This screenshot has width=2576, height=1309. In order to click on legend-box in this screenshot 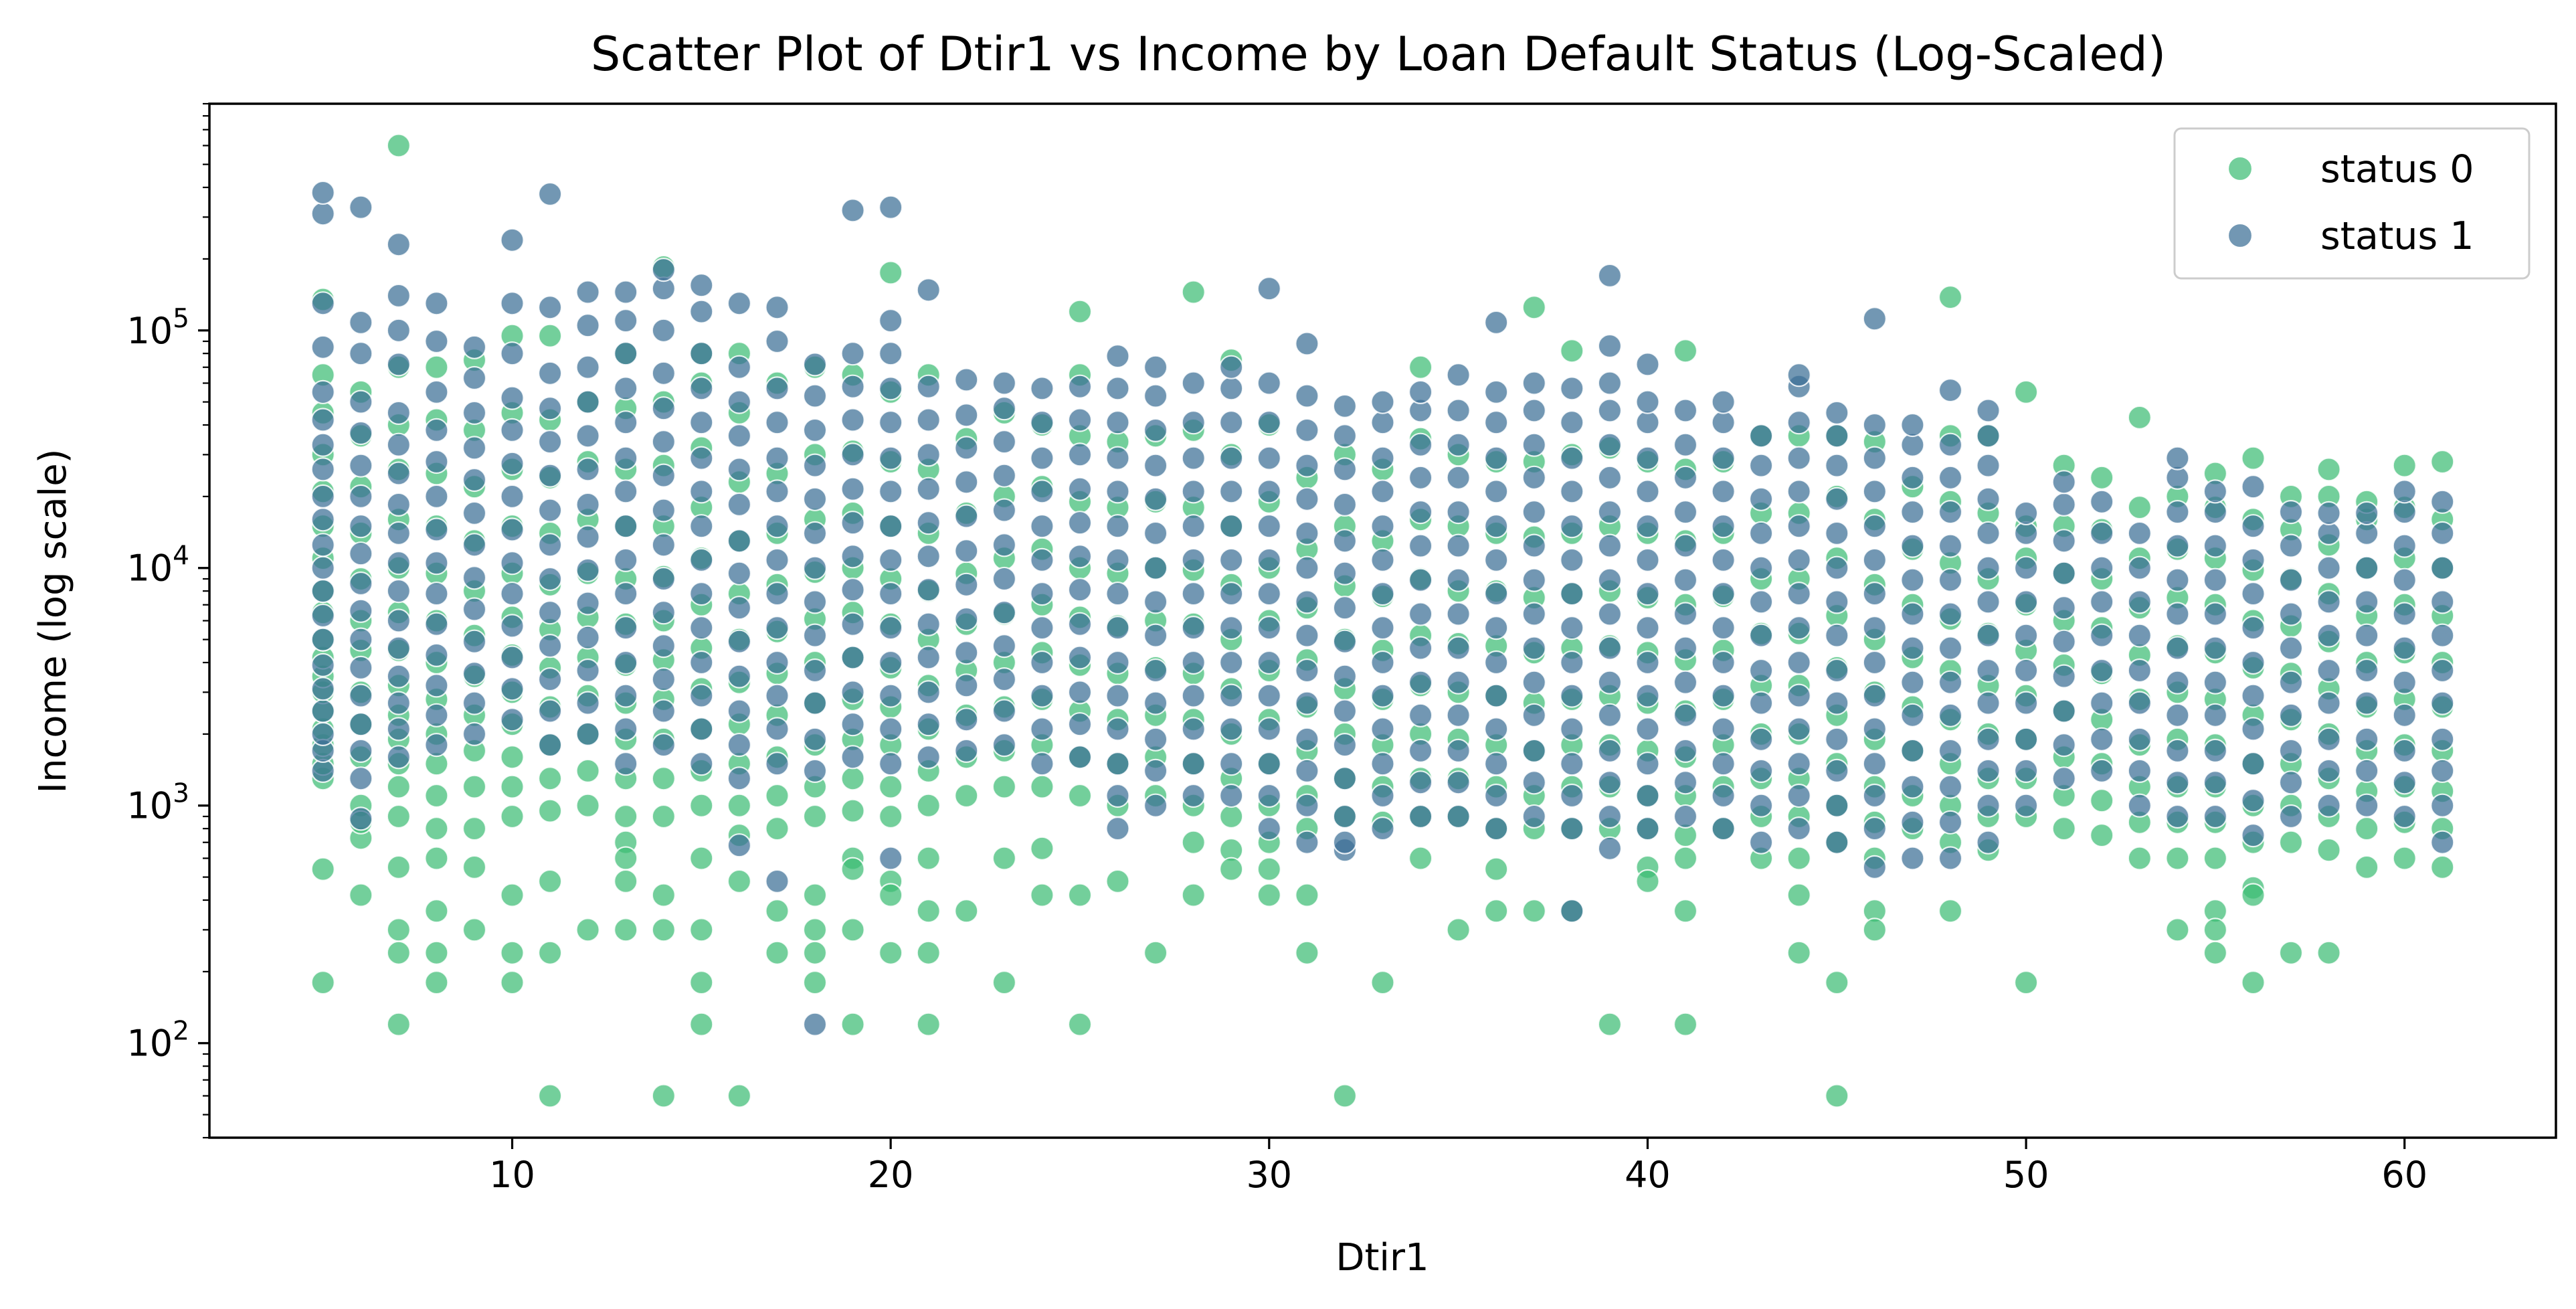, I will do `click(2352, 203)`.